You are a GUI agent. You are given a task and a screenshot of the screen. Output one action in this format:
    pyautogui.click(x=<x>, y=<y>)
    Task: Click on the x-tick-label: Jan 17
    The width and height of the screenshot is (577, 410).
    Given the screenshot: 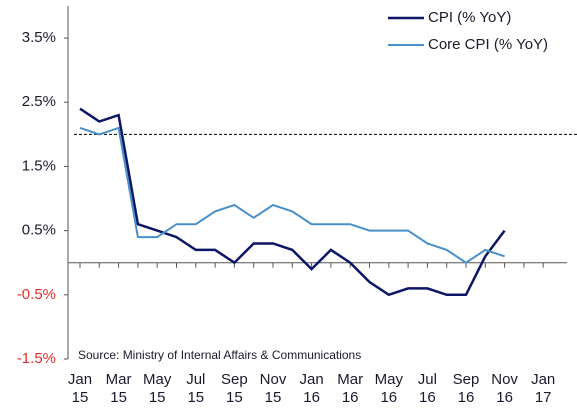 What is the action you would take?
    pyautogui.click(x=543, y=388)
    